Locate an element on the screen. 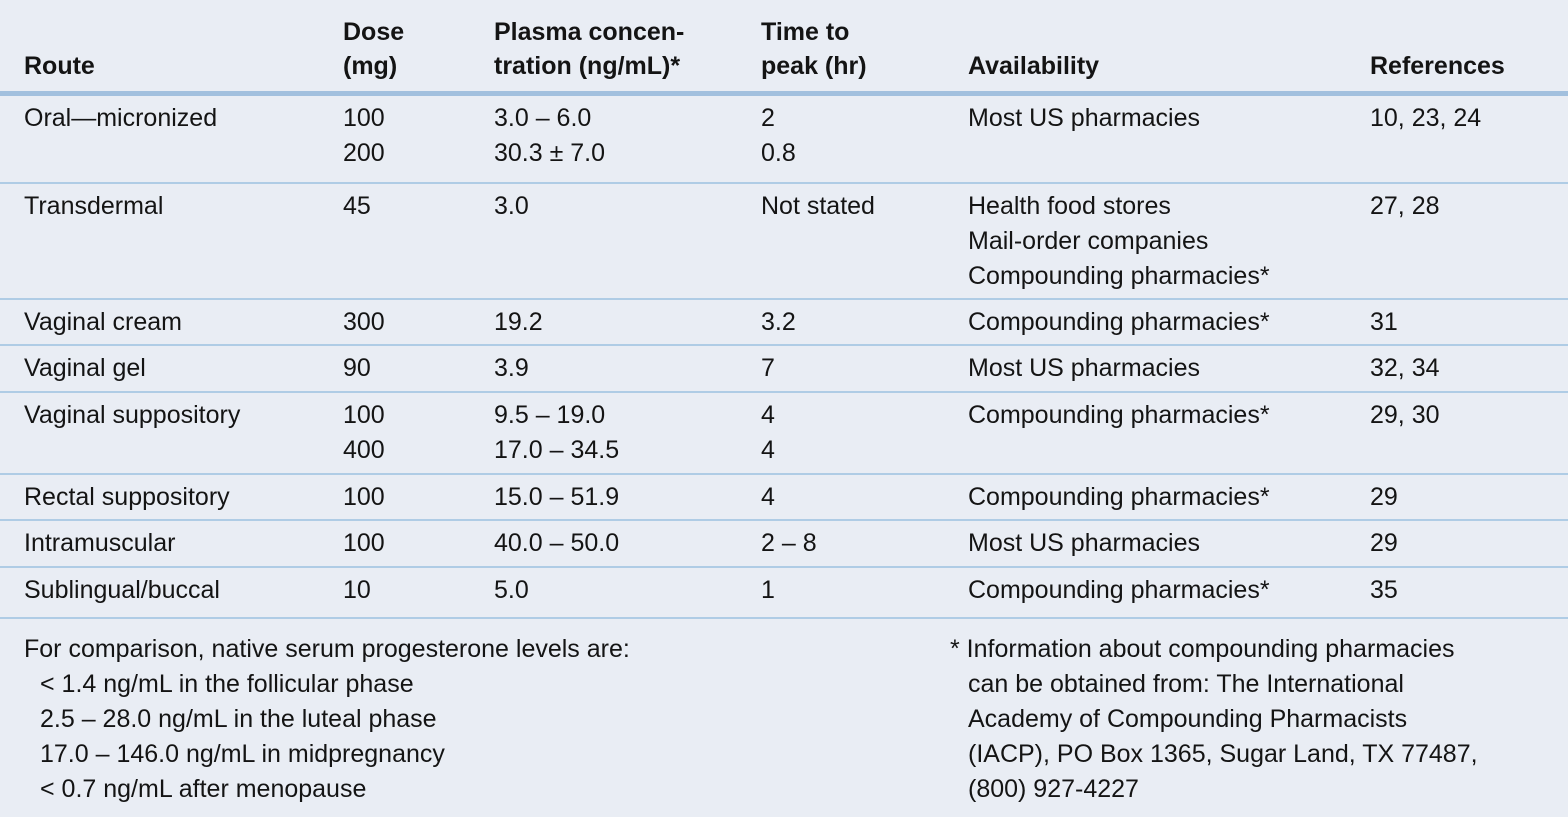 The image size is (1568, 817). cell-references: 10, 23, 24 is located at coordinates (1469, 138).